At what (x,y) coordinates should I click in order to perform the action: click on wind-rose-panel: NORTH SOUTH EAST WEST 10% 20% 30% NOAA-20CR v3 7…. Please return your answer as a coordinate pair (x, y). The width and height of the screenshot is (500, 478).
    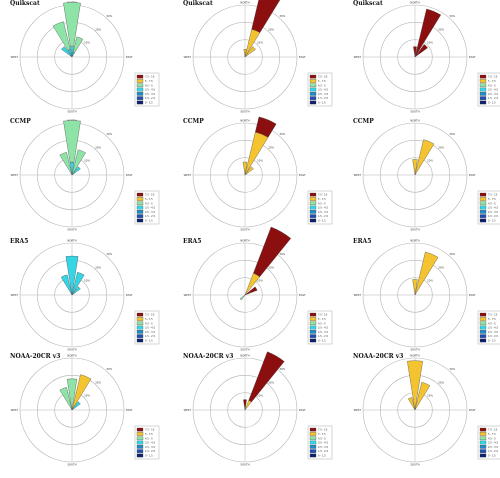
    Looking at the image, I should click on (426, 410).